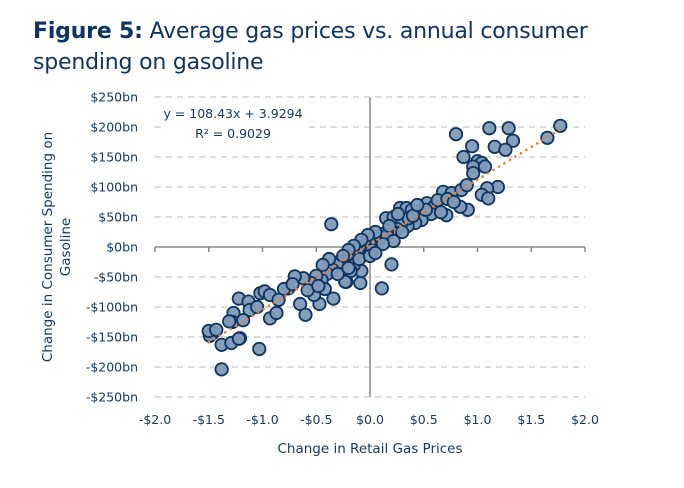  I want to click on x-axis-label: Change in Retail Gas Prices, so click(369, 449).